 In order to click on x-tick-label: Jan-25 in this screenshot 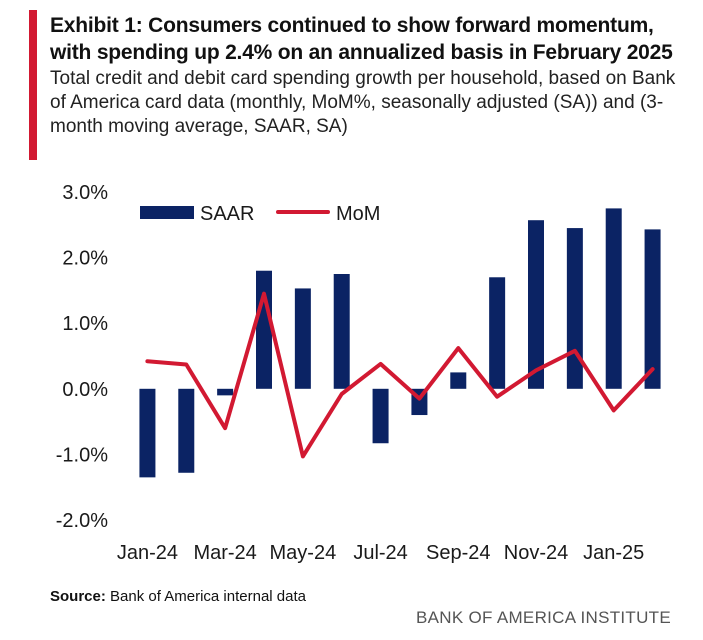, I will do `click(613, 553)`.